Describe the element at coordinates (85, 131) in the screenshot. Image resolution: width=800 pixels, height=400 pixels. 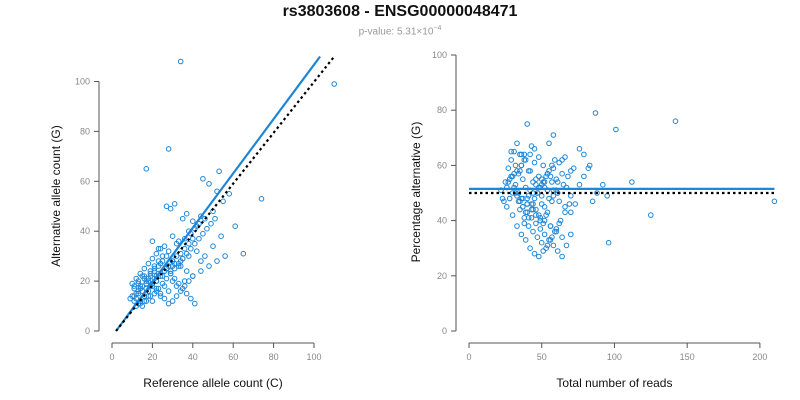
I see `y-tick-label: 80` at that location.